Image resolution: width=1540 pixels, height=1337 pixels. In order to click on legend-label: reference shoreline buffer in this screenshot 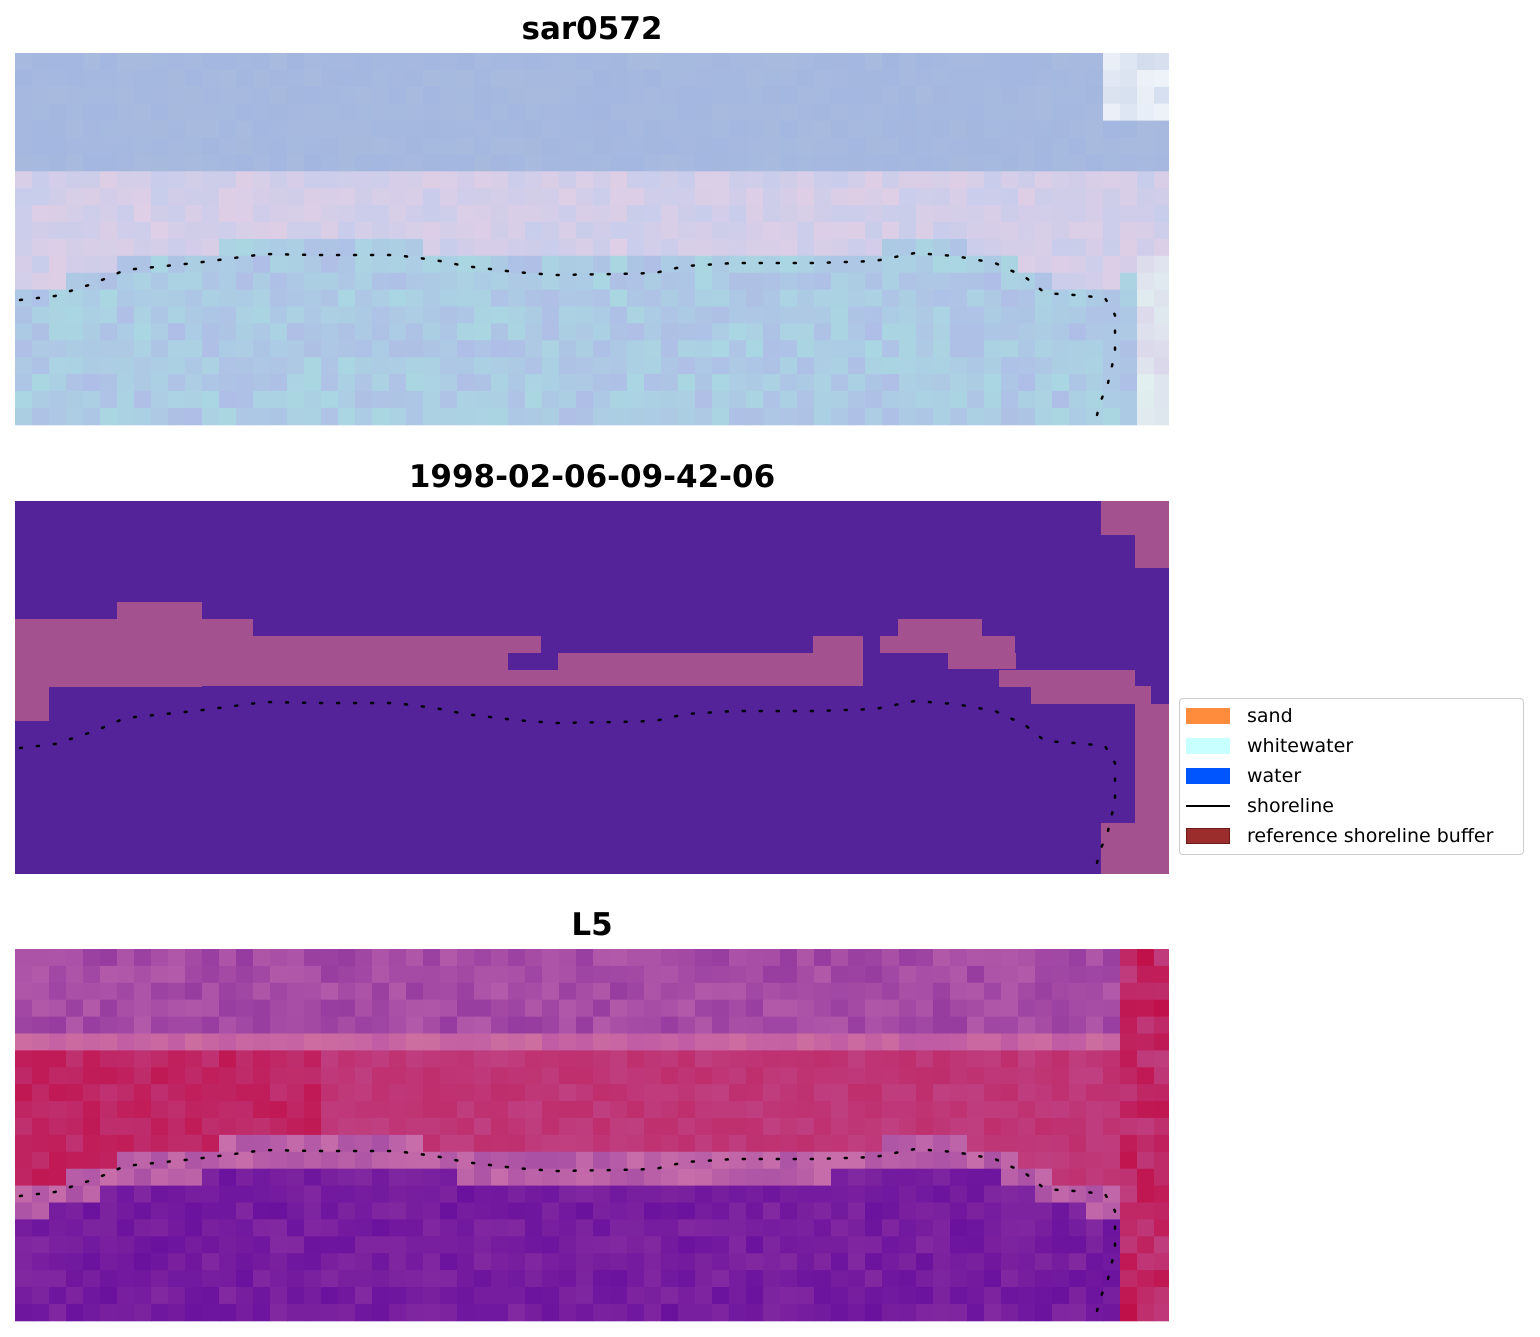, I will do `click(1370, 836)`.